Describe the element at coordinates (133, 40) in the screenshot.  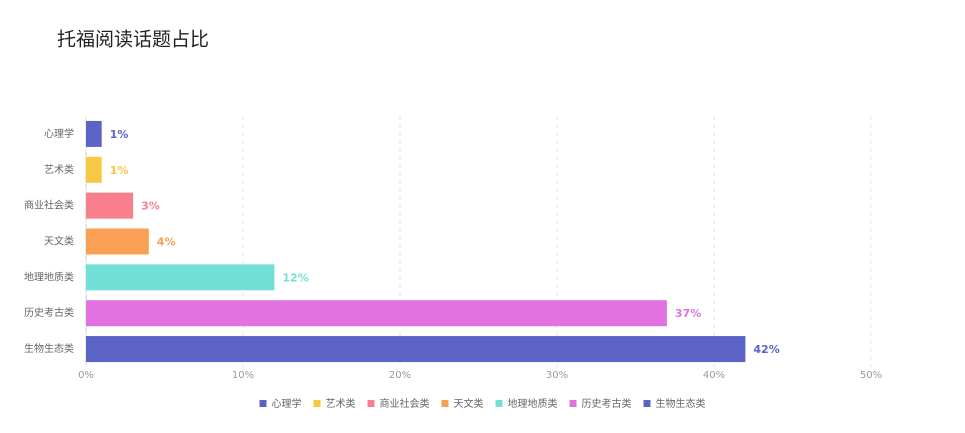
I see `chart-title: 托福阅读话题占比` at that location.